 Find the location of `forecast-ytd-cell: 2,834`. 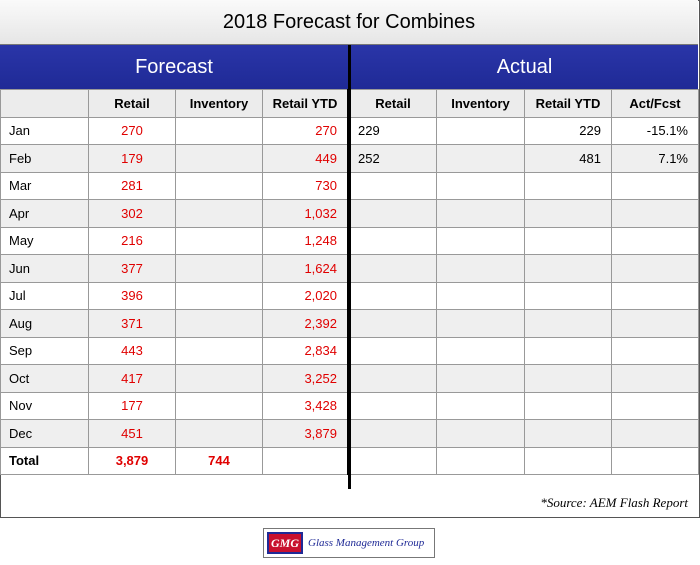

forecast-ytd-cell: 2,834 is located at coordinates (305, 350).